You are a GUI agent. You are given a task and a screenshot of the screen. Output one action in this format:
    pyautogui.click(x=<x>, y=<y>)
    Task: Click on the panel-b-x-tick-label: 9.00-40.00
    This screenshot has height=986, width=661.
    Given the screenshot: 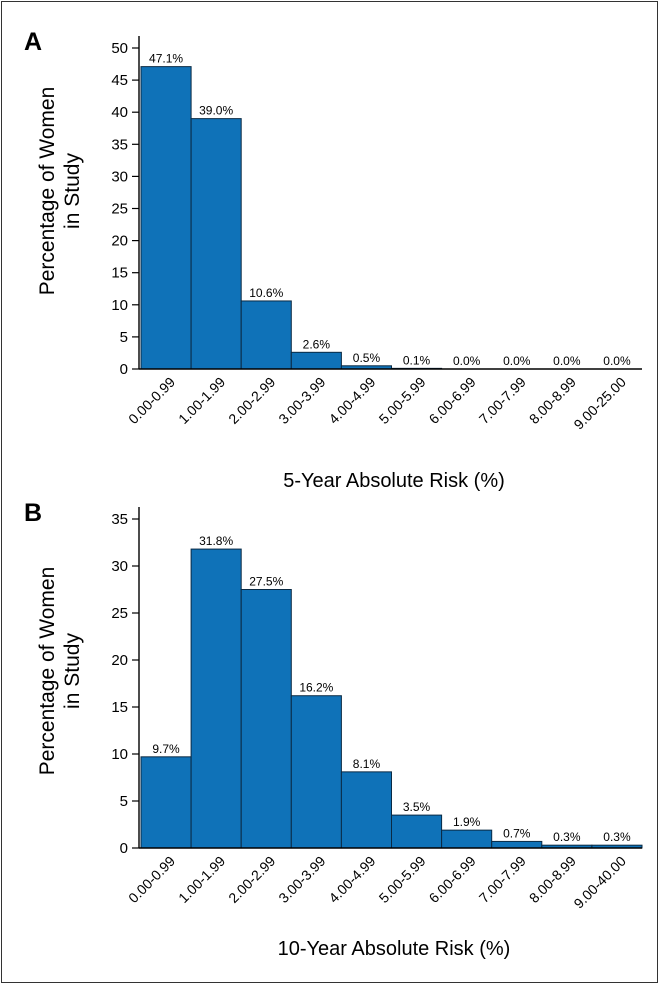 What is the action you would take?
    pyautogui.click(x=599, y=882)
    